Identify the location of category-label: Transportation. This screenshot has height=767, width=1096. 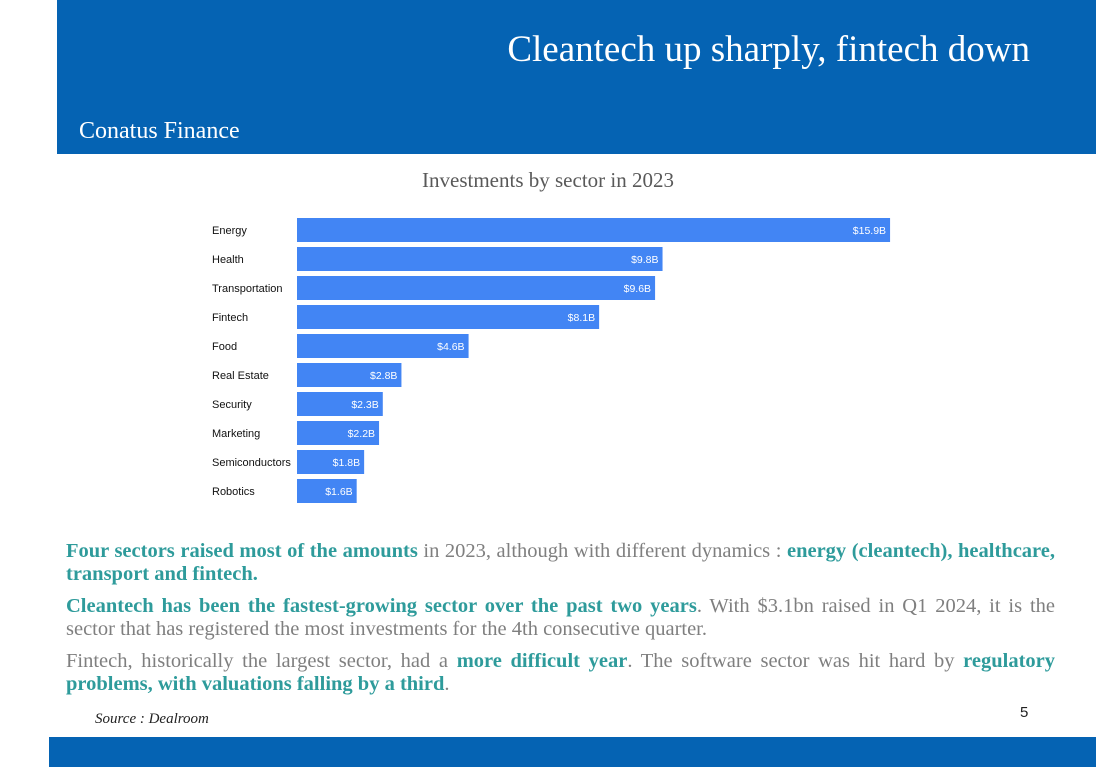
(247, 289).